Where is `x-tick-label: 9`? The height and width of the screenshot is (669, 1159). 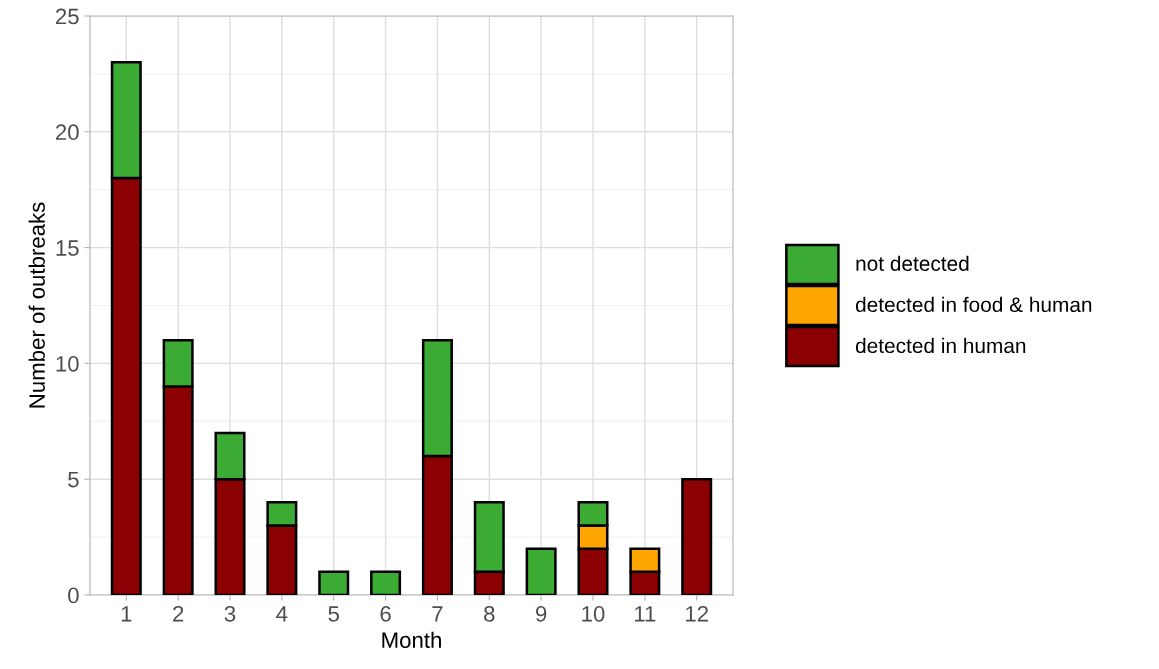
x-tick-label: 9 is located at coordinates (541, 614).